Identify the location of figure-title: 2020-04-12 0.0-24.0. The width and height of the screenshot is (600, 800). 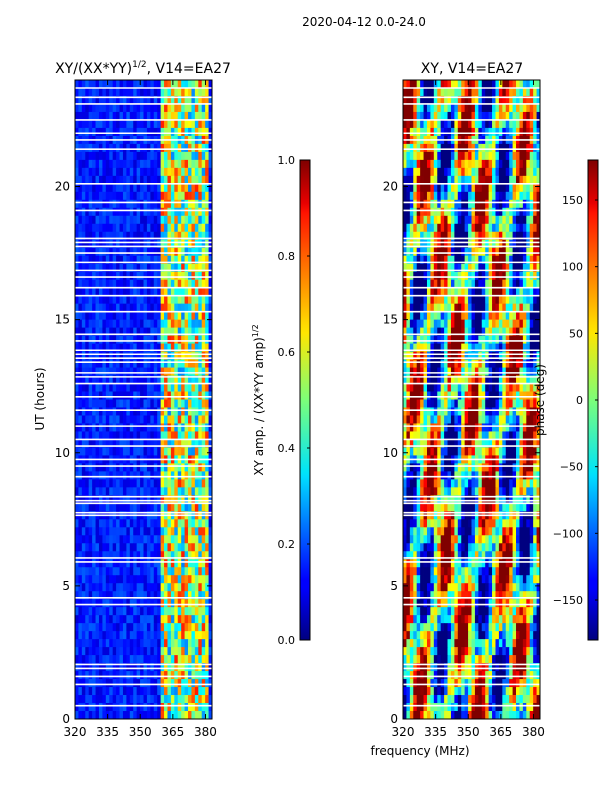
(364, 22).